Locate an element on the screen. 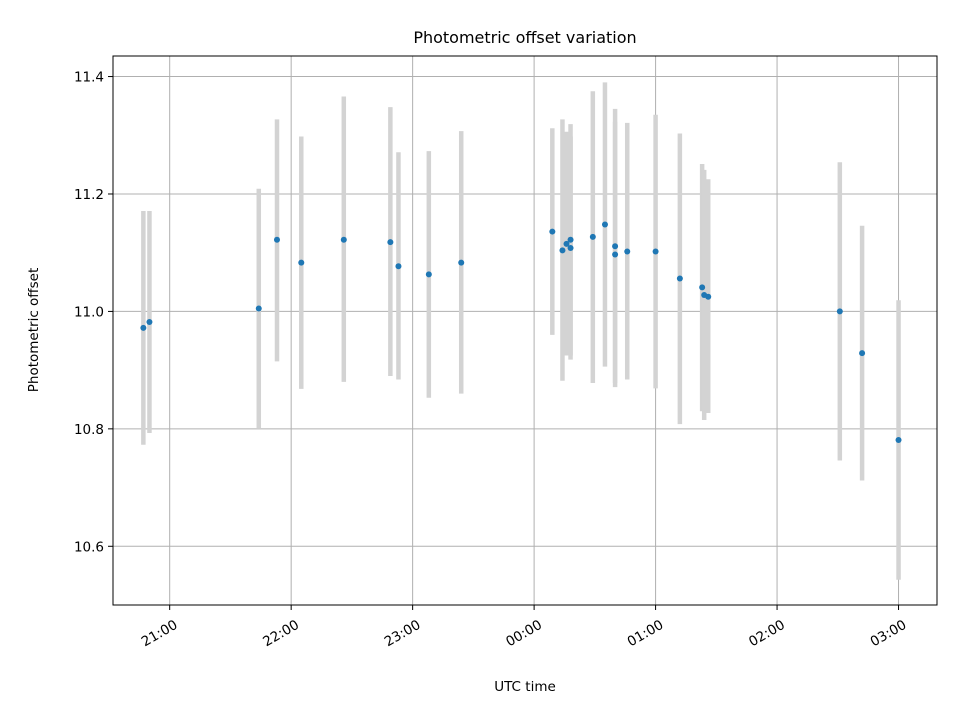 The width and height of the screenshot is (960, 720). y-axis-label: Photometric offset is located at coordinates (34, 330).